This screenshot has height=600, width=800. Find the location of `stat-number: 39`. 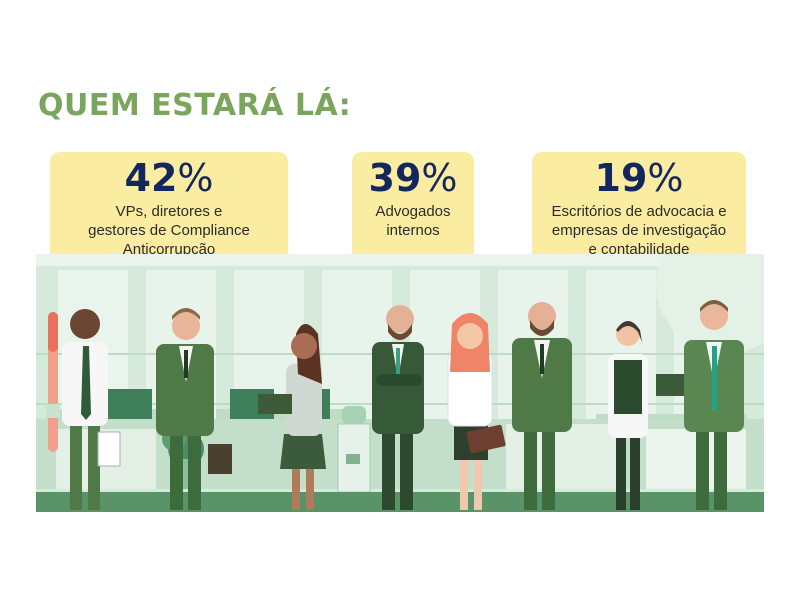

stat-number: 39 is located at coordinates (395, 178).